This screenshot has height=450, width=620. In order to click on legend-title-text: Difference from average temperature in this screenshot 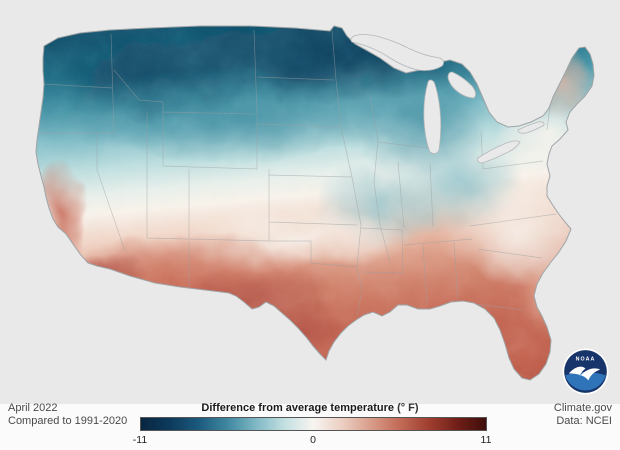, I will do `click(297, 408)`.